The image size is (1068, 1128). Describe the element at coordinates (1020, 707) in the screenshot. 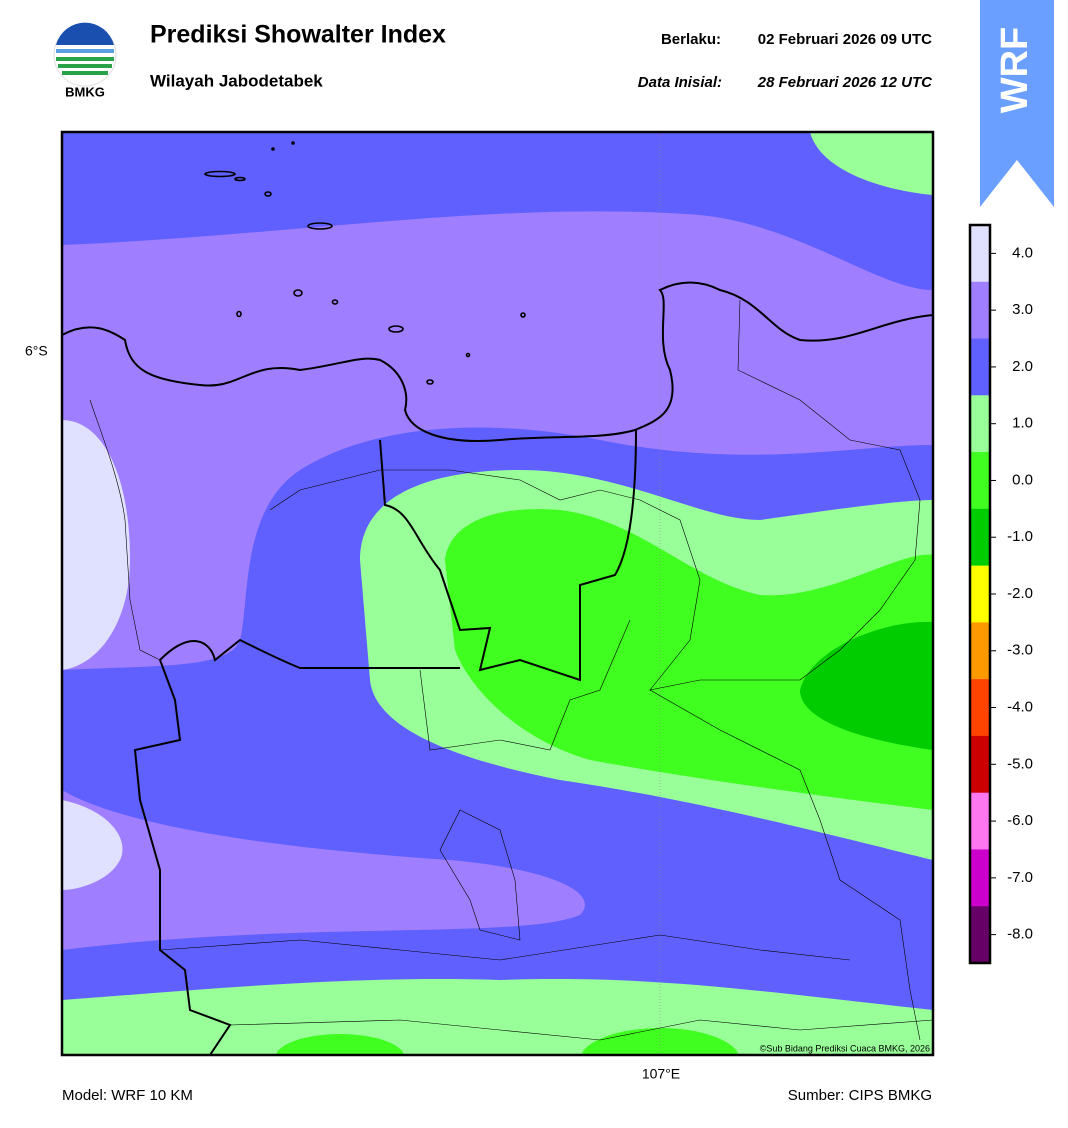

I see `colorbar-tick-label: -4.0` at that location.